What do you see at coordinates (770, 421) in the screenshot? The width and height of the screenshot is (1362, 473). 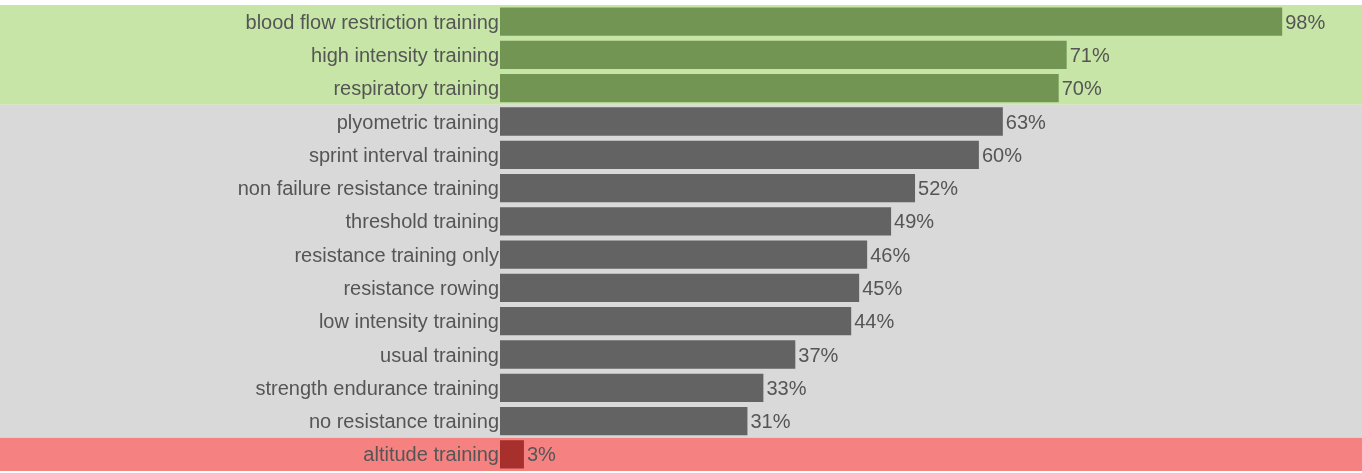 I see `data-label: 31%` at bounding box center [770, 421].